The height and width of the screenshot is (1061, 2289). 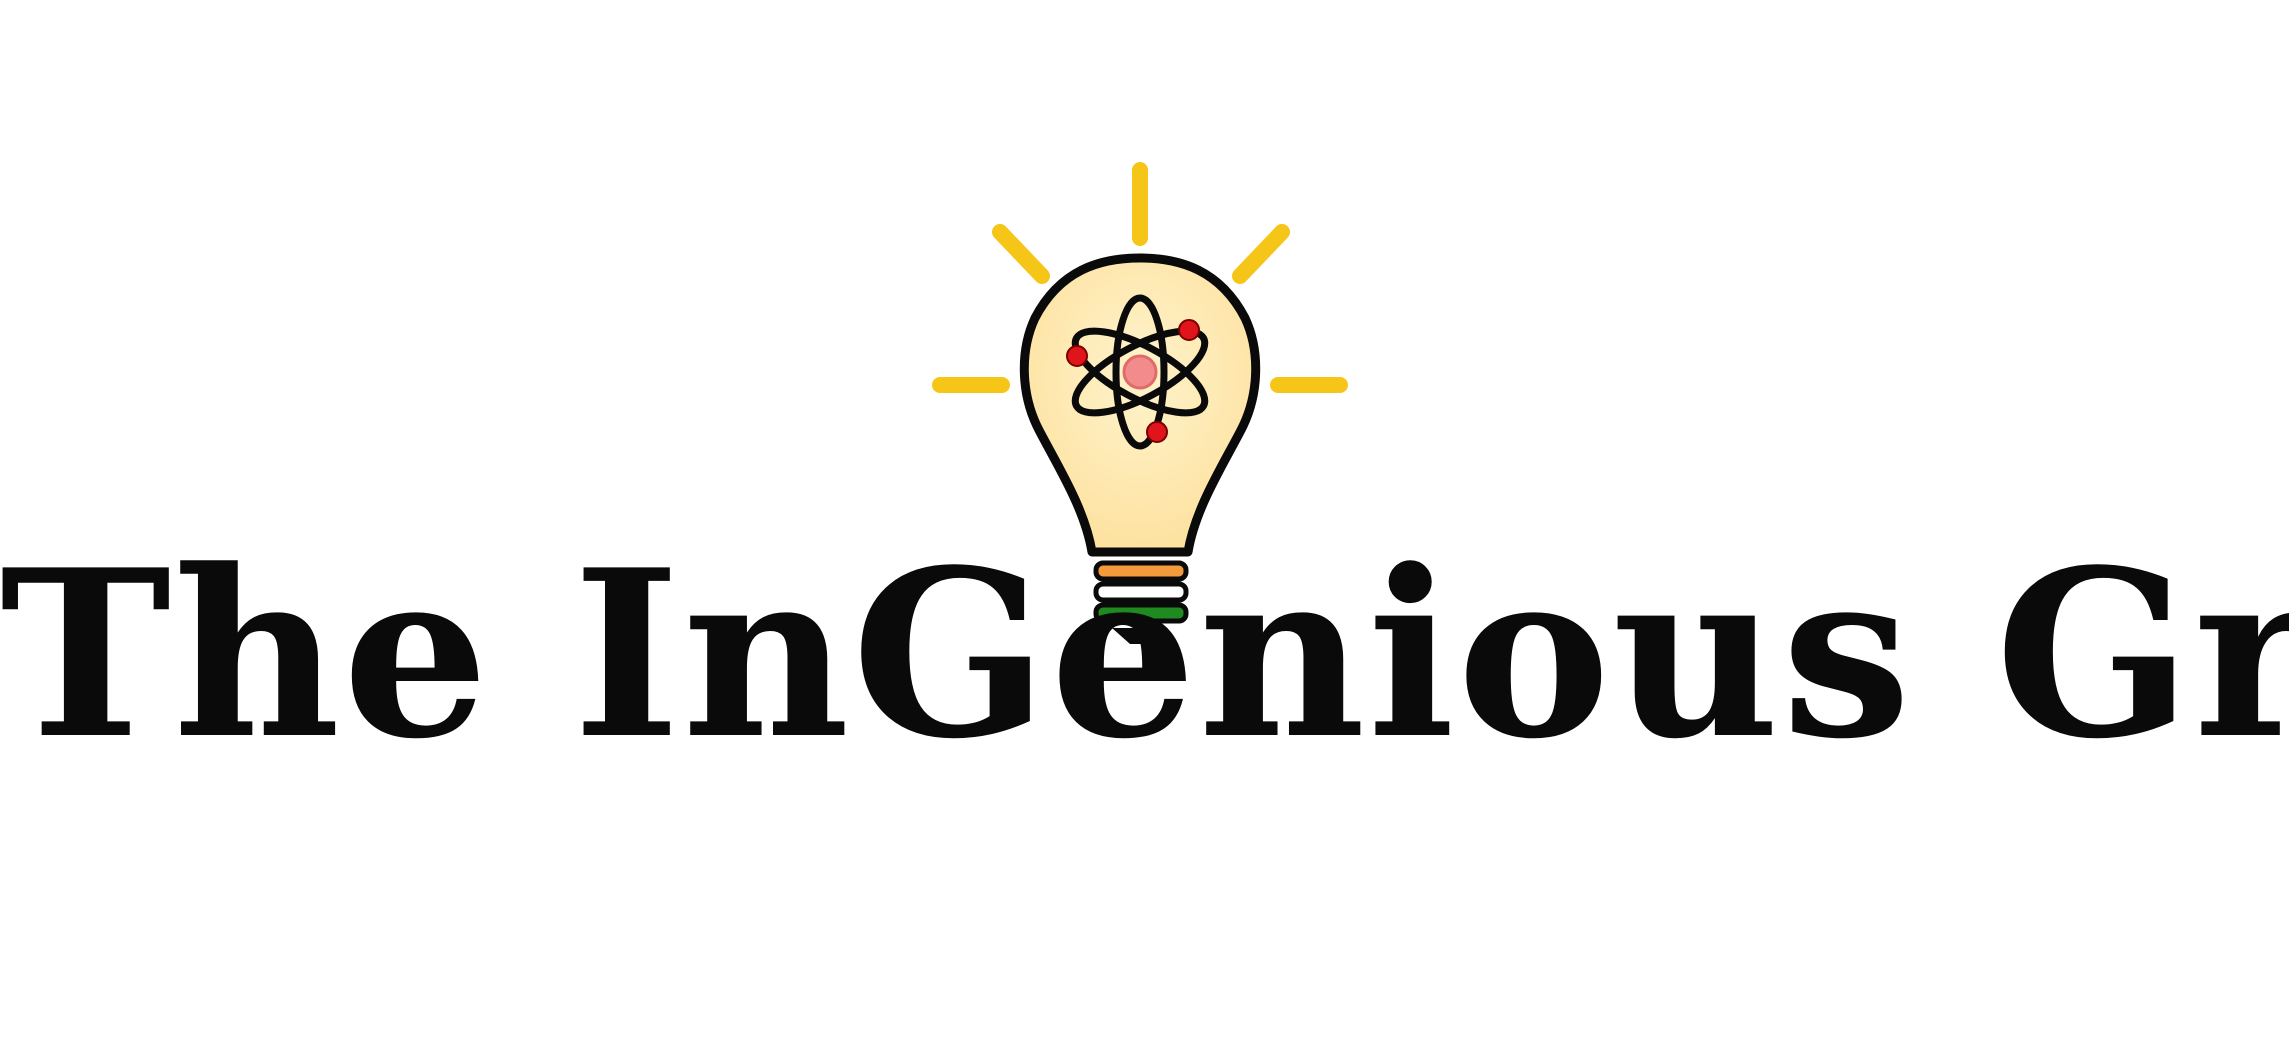 I want to click on bulb-tip-icon, so click(x=1140, y=636).